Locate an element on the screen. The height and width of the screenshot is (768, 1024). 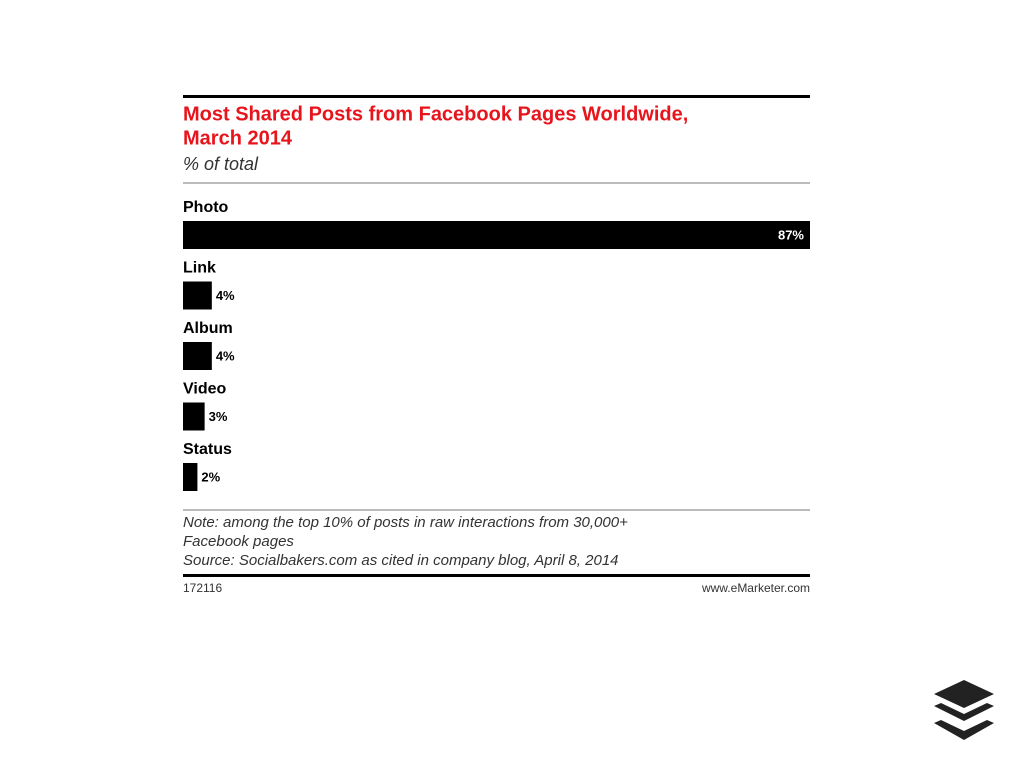
category-label: Album is located at coordinates (208, 328).